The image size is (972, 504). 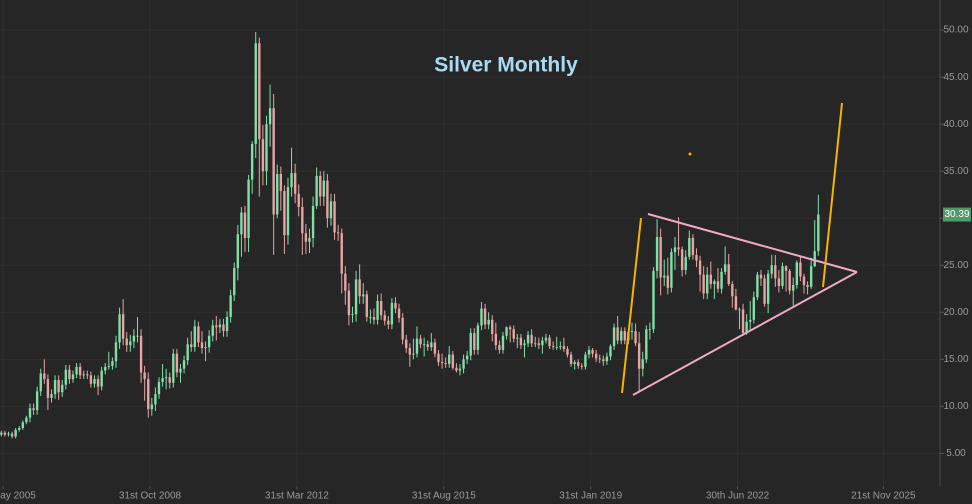 I want to click on chart-title: Silver Monthly, so click(x=506, y=65).